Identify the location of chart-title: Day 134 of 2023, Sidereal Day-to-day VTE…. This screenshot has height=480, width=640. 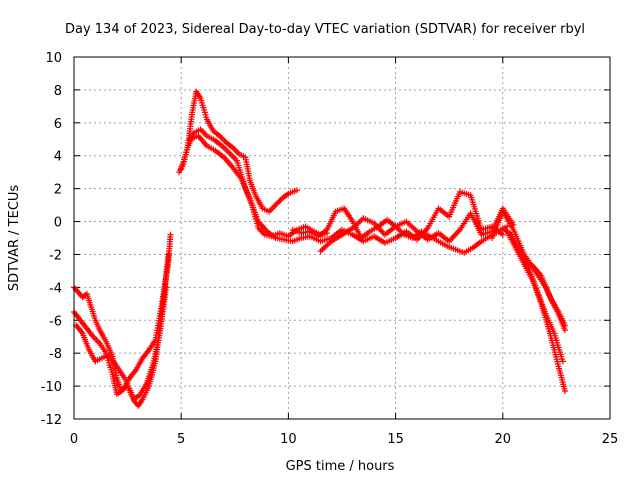
(325, 29).